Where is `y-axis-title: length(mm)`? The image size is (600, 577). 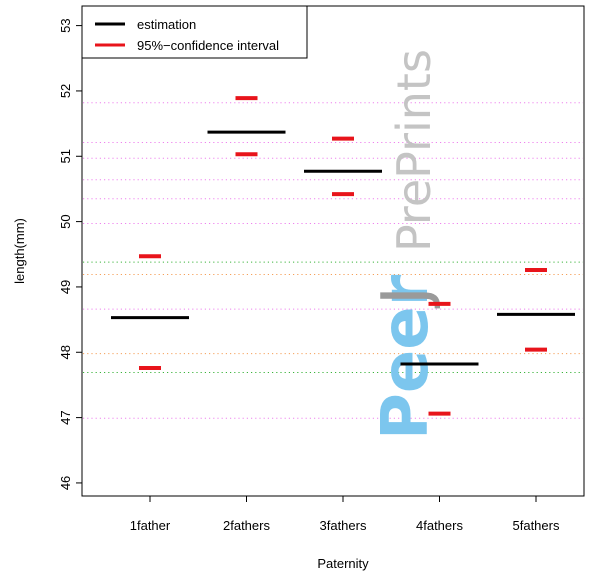 y-axis-title: length(mm) is located at coordinates (19, 251).